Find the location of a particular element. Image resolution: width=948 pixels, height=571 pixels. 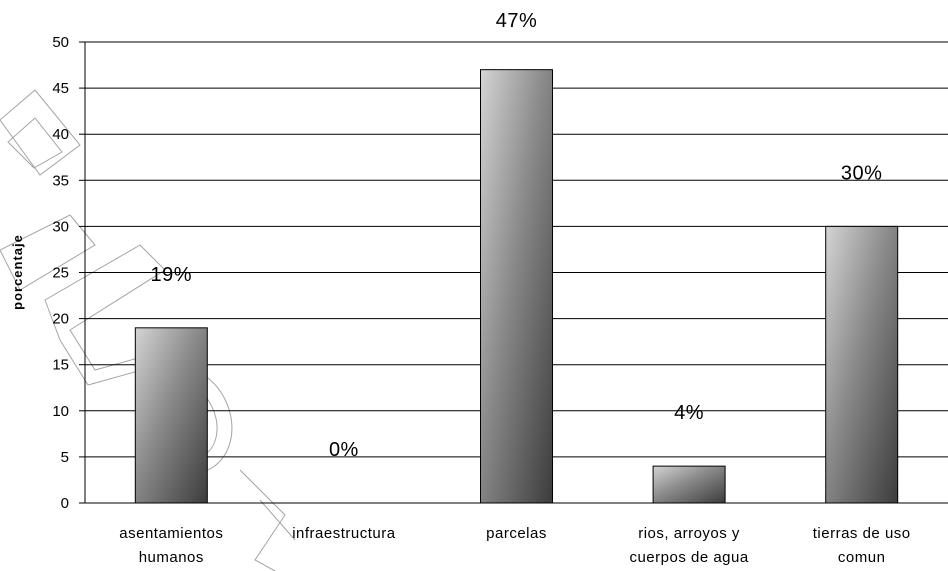

x-tick-label: comun is located at coordinates (862, 557).